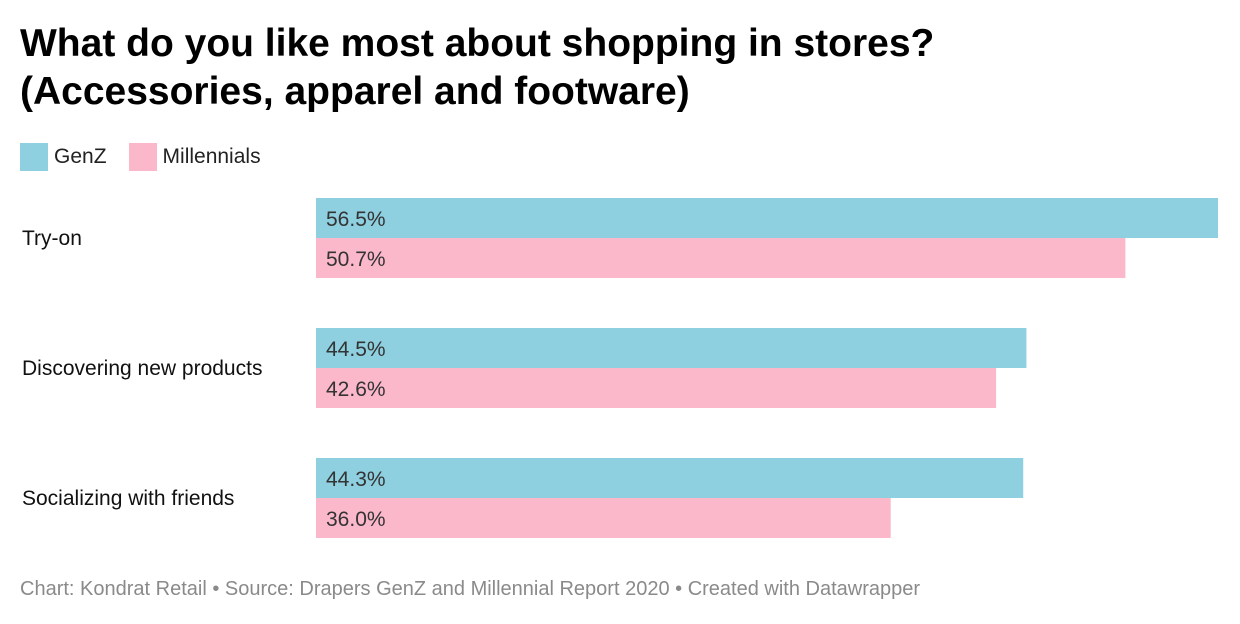 This screenshot has width=1240, height=624. Describe the element at coordinates (52, 238) in the screenshot. I see `category-label: Try-on` at that location.